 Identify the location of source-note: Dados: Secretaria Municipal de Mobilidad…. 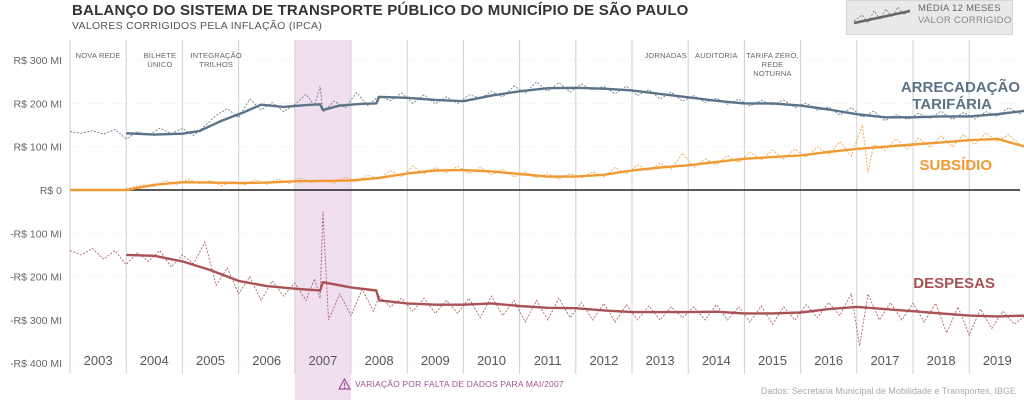
(888, 391).